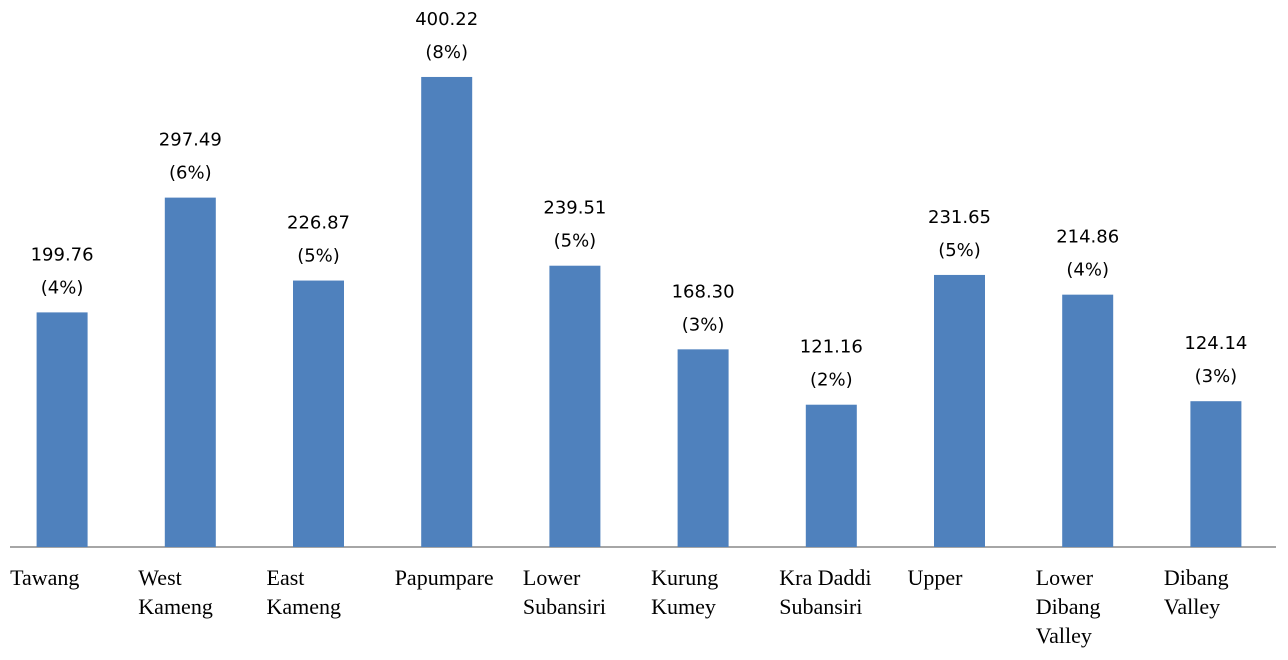  What do you see at coordinates (44, 577) in the screenshot?
I see `x-tick-label: Tawang` at bounding box center [44, 577].